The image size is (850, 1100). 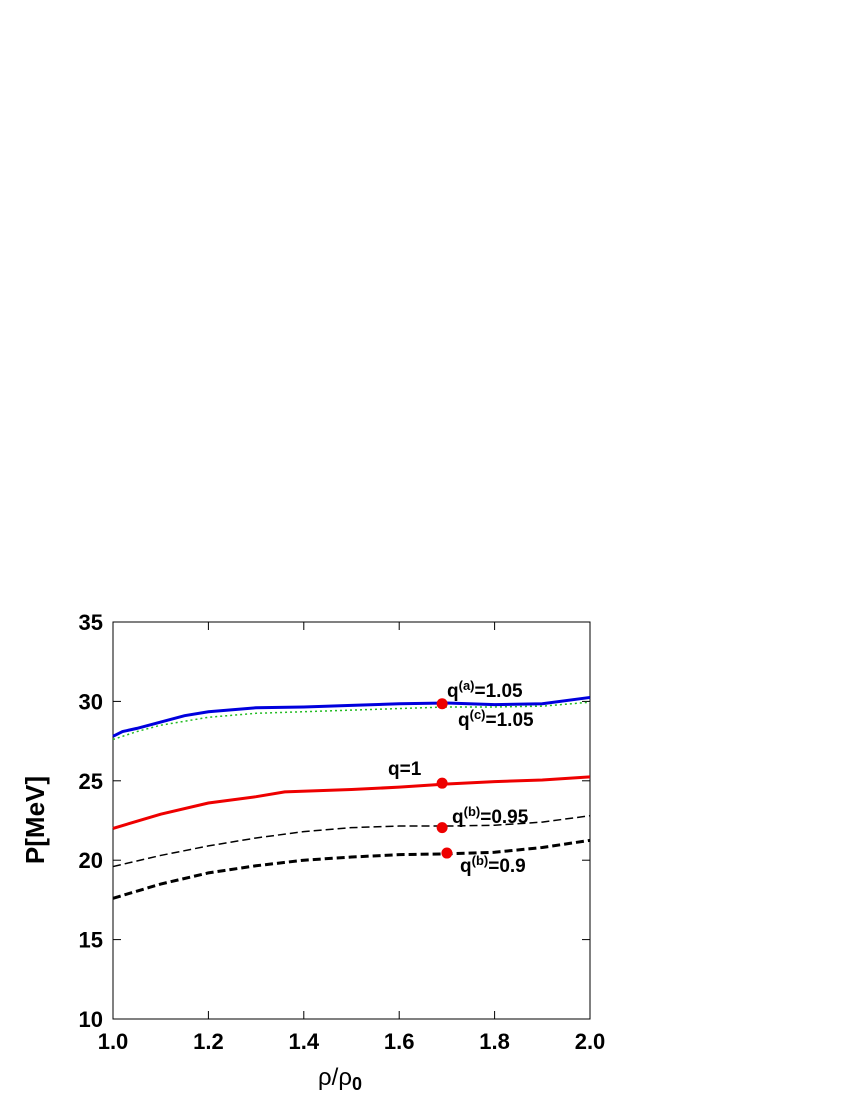 What do you see at coordinates (335, 1077) in the screenshot?
I see `x-label-base: ρ/ρ` at bounding box center [335, 1077].